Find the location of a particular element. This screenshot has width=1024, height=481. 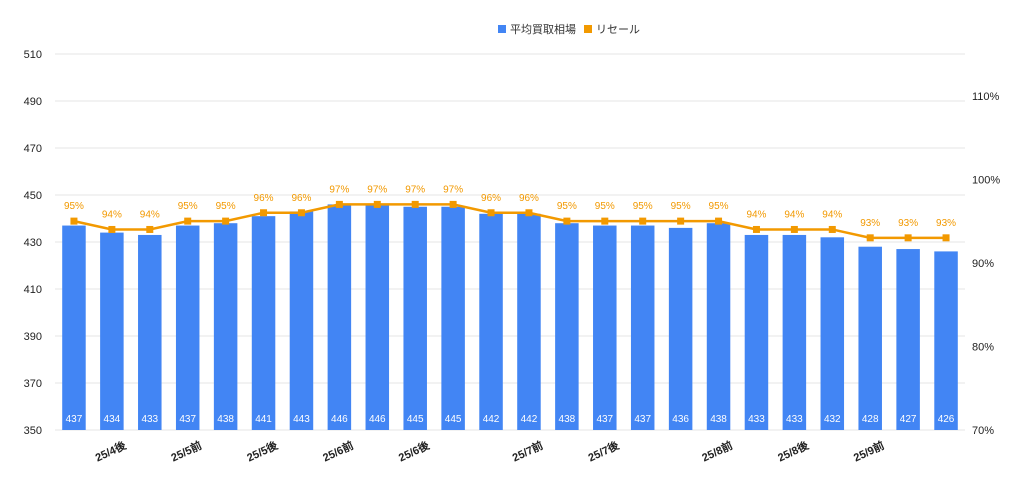

y-left-tick-label: 390 is located at coordinates (33, 337).